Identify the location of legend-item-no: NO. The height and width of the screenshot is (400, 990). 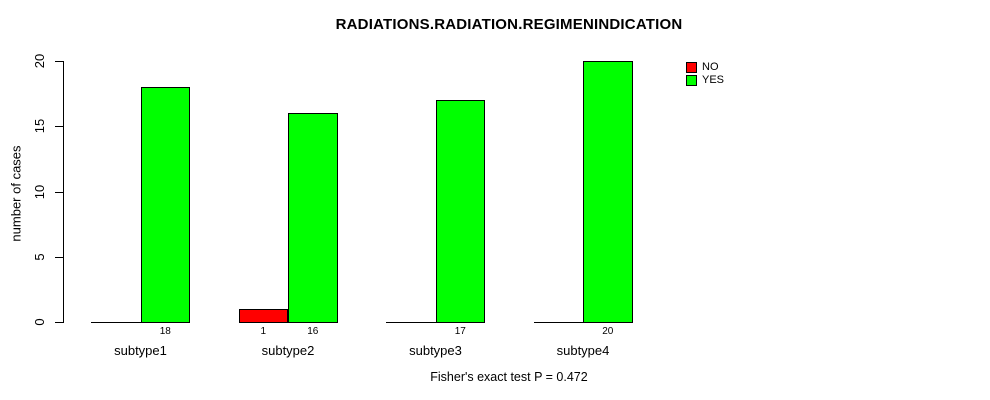
(705, 67).